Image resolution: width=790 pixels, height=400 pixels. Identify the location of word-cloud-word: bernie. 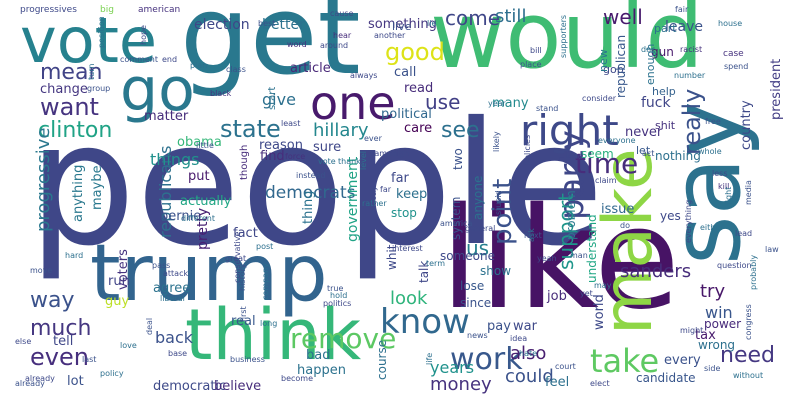
(181, 216).